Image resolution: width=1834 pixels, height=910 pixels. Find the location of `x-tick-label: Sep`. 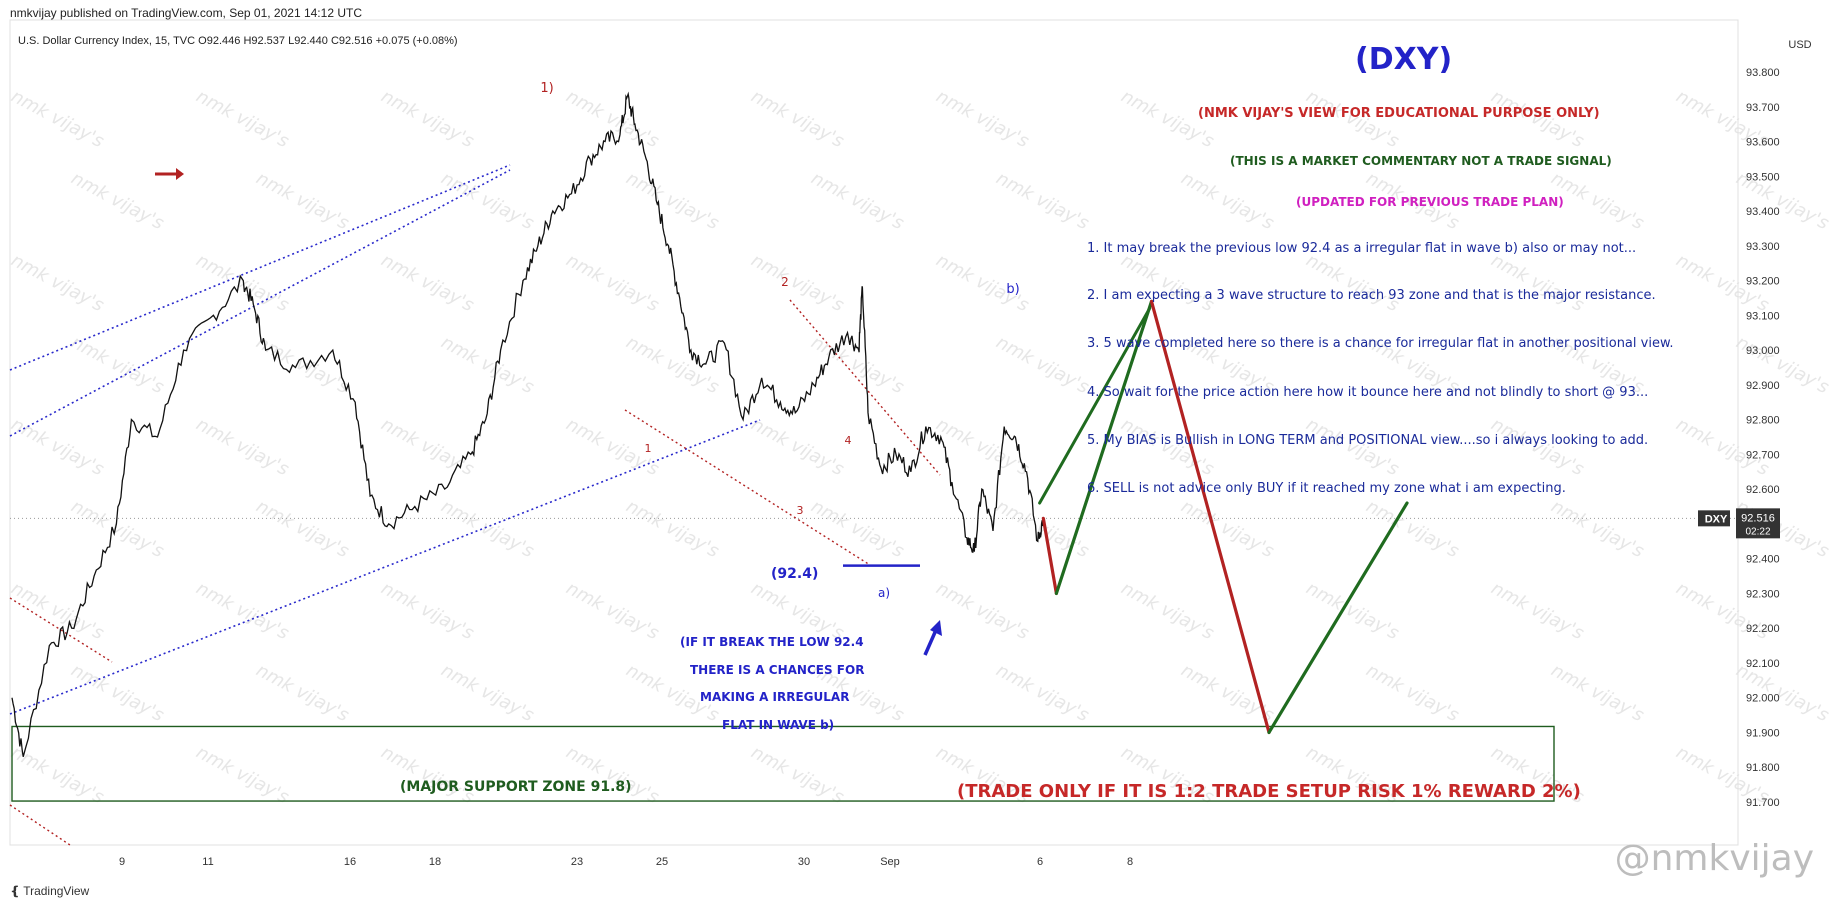

x-tick-label: Sep is located at coordinates (890, 862).